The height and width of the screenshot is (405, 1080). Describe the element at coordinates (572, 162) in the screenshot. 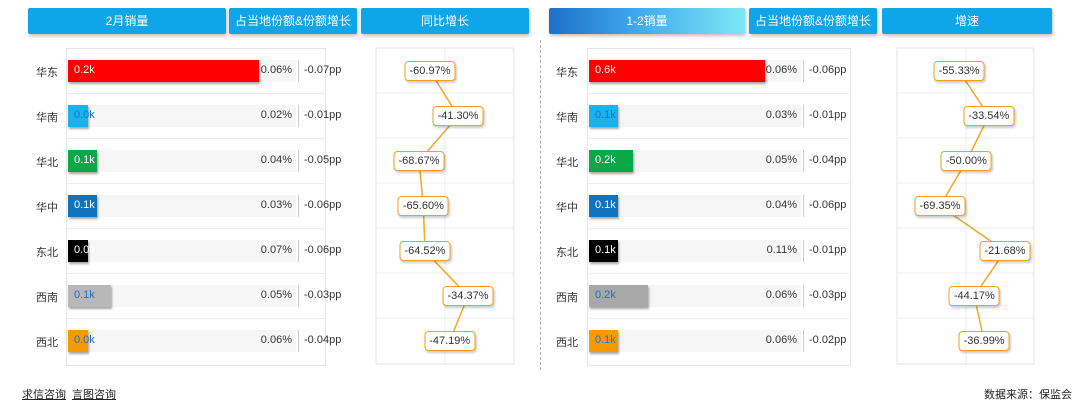

I see `right-region-label: 华北` at that location.